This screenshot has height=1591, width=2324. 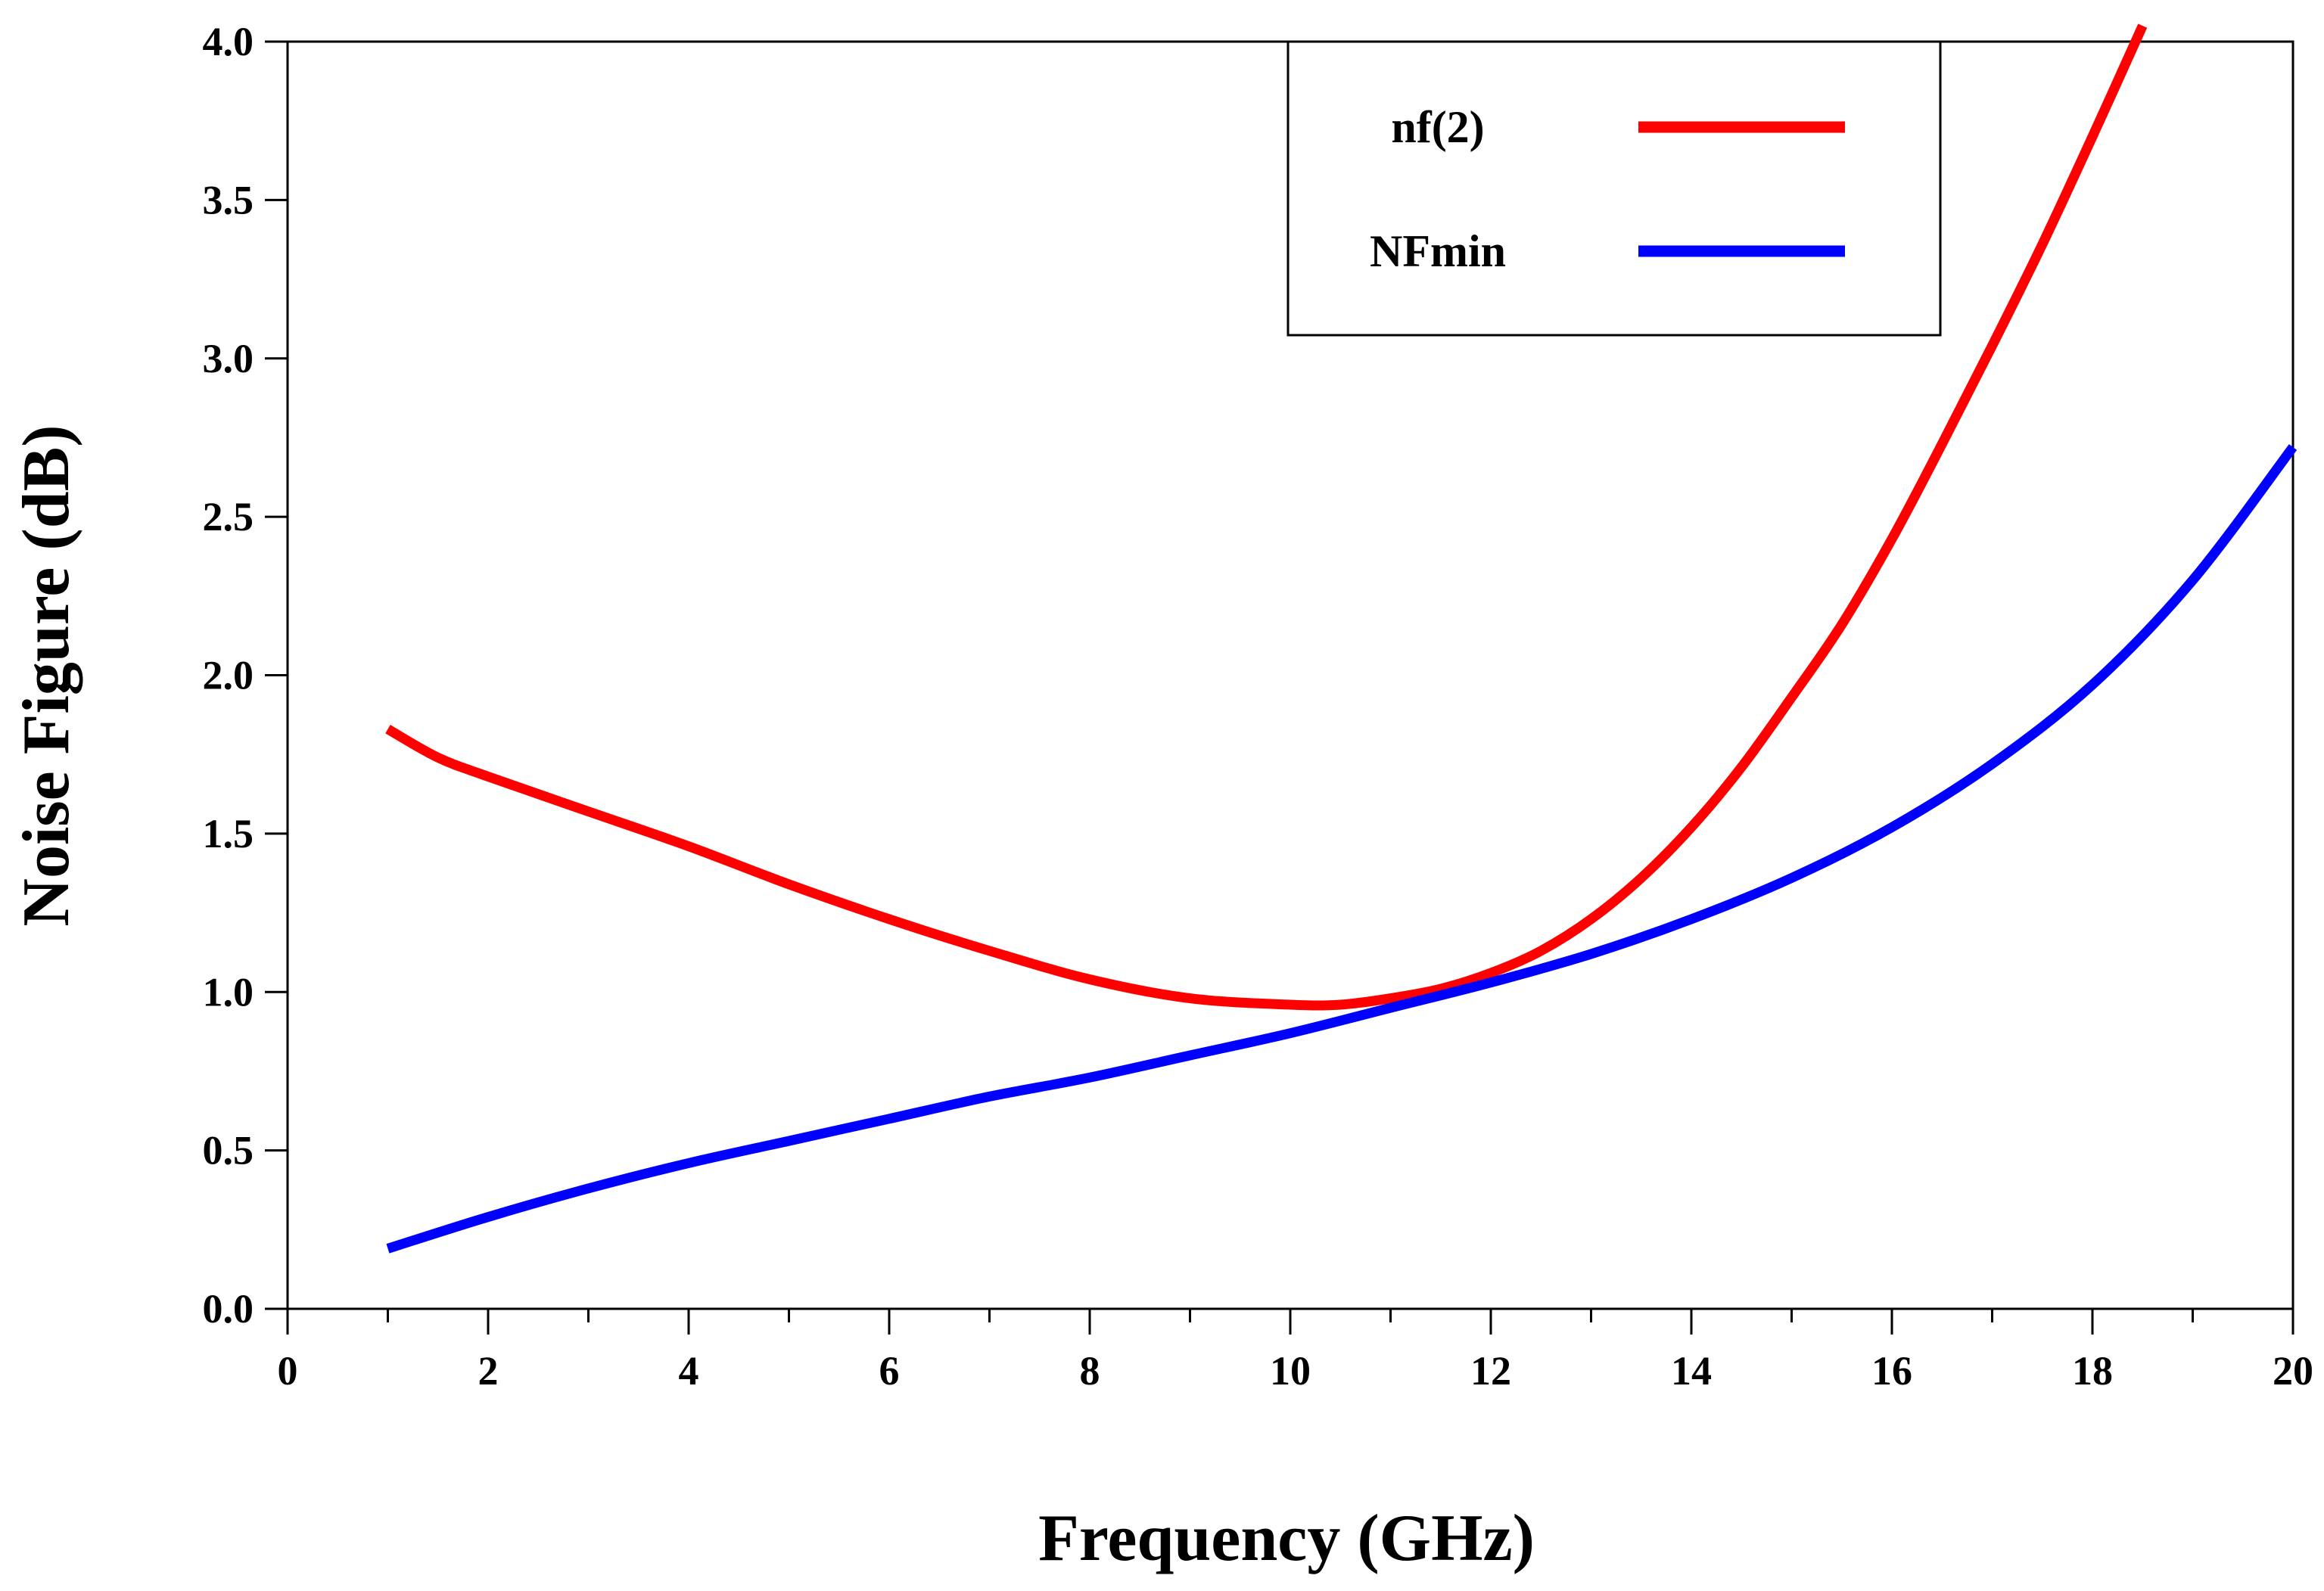 I want to click on y-tick-label: 1.0, so click(x=228, y=992).